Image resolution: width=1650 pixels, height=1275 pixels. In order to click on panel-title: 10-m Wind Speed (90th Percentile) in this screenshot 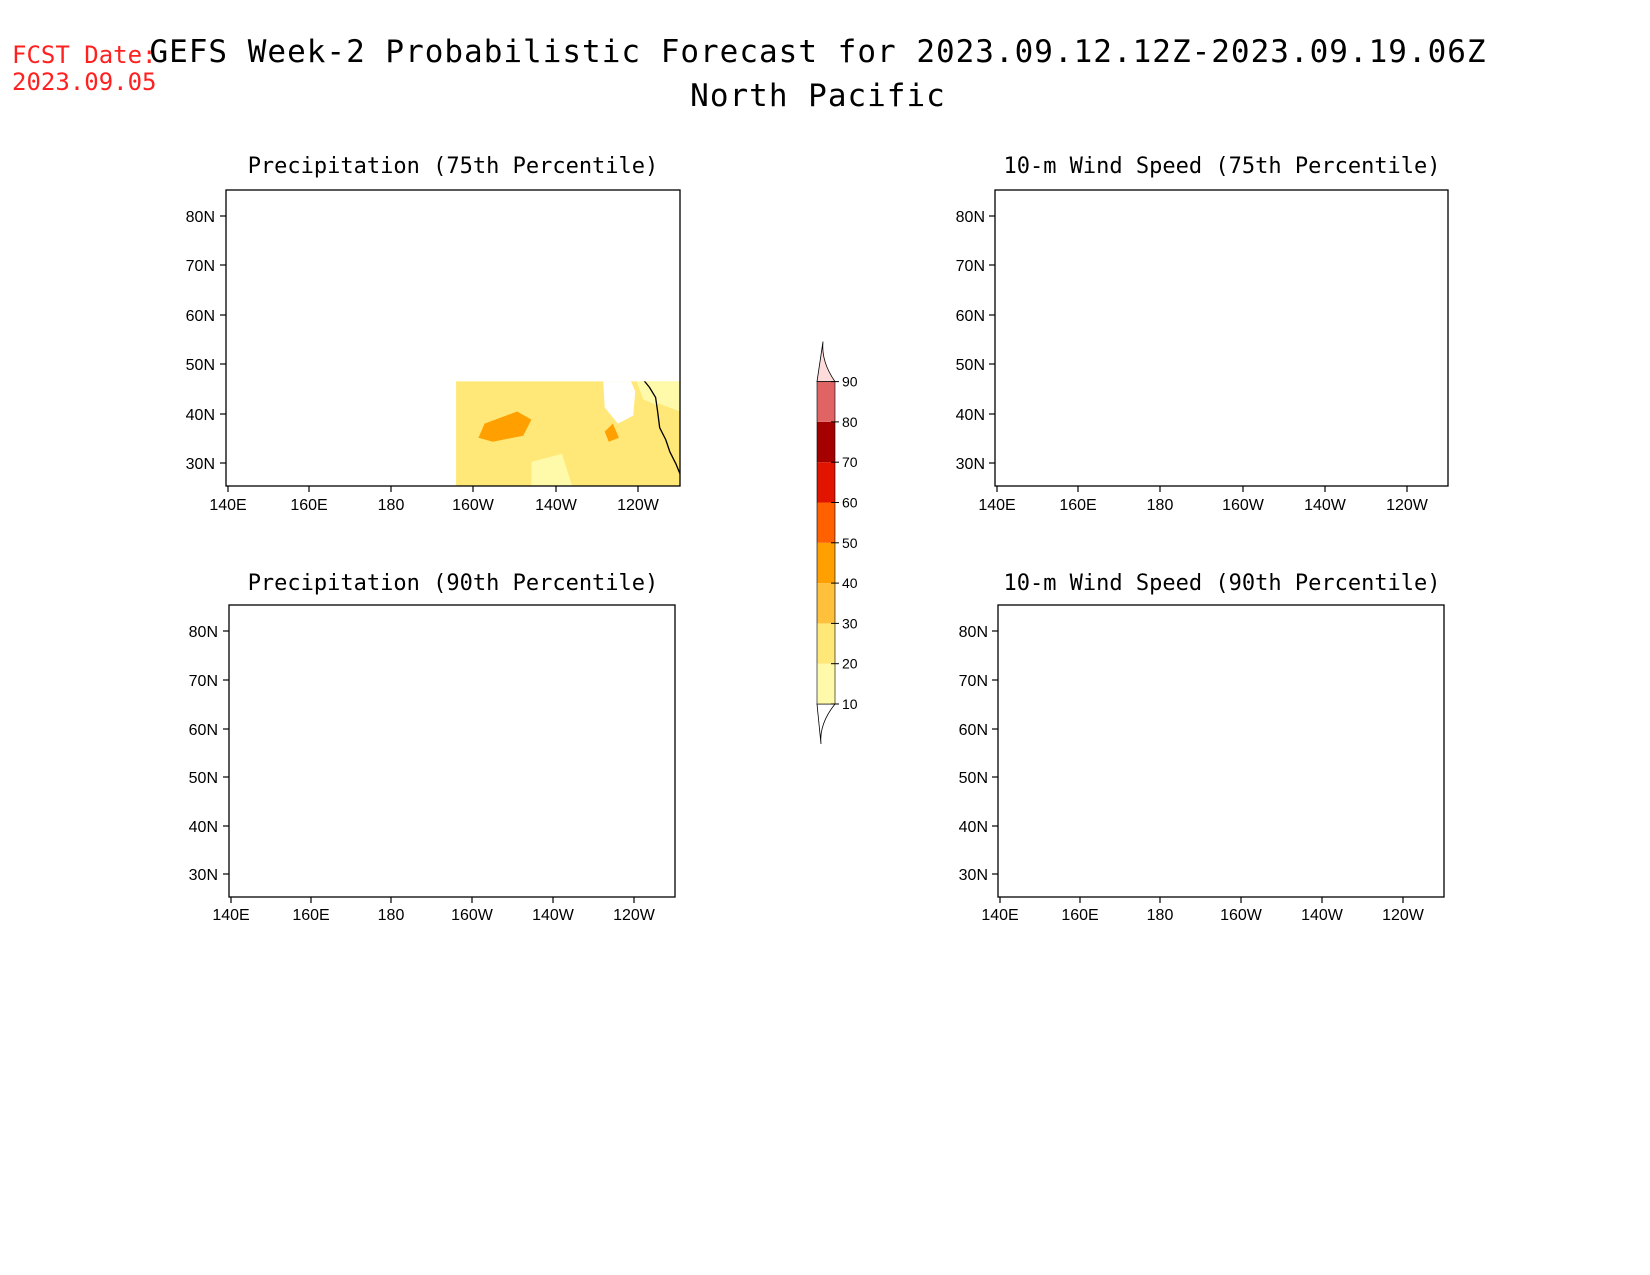, I will do `click(1221, 583)`.